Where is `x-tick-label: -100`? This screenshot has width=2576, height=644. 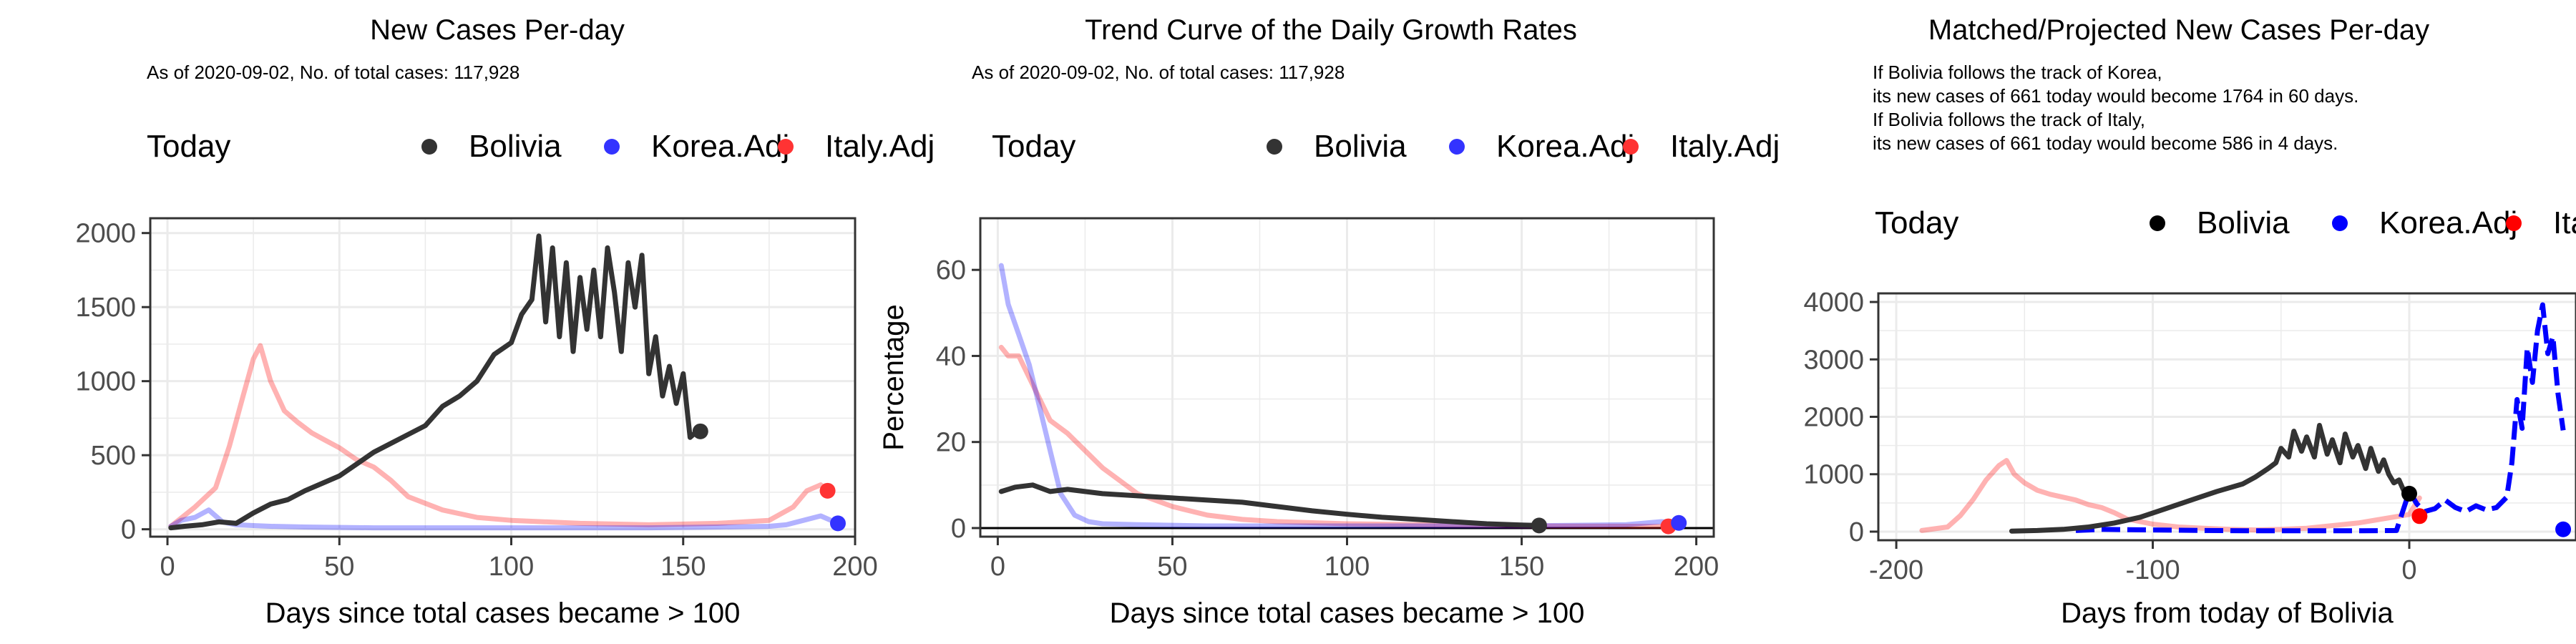 x-tick-label: -100 is located at coordinates (2153, 570).